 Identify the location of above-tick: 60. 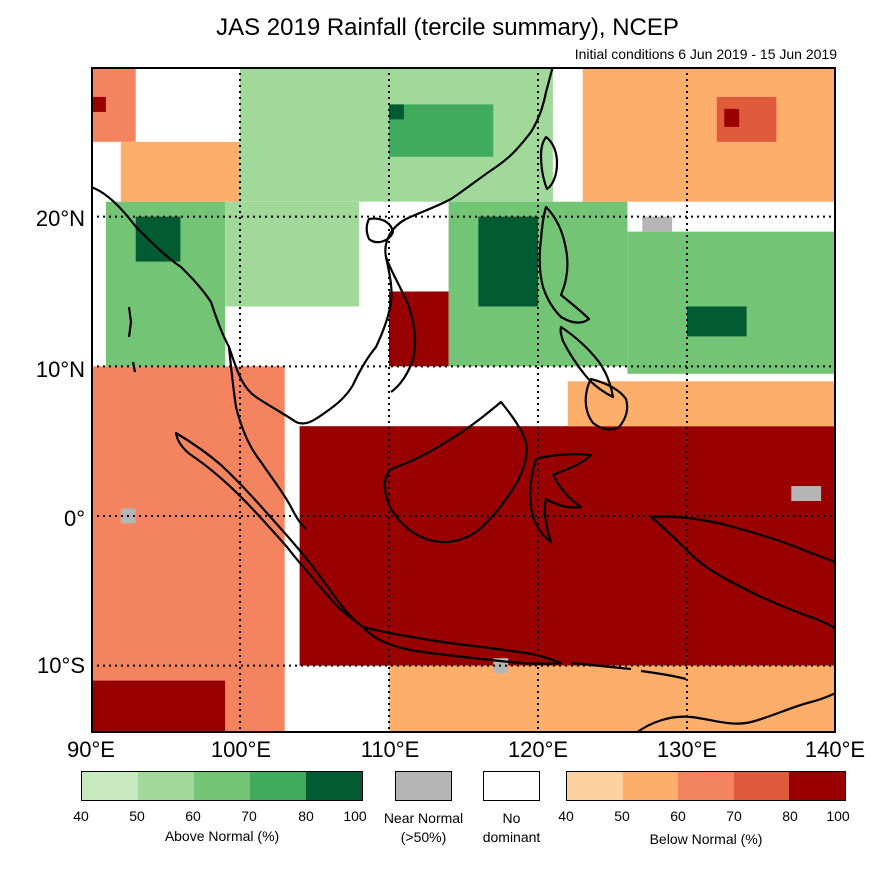
(193, 816).